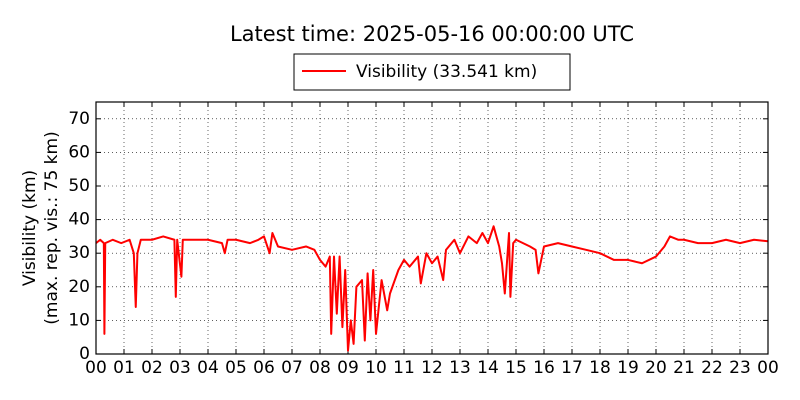 This screenshot has width=800, height=400. I want to click on x-tick-label: 08, so click(320, 368).